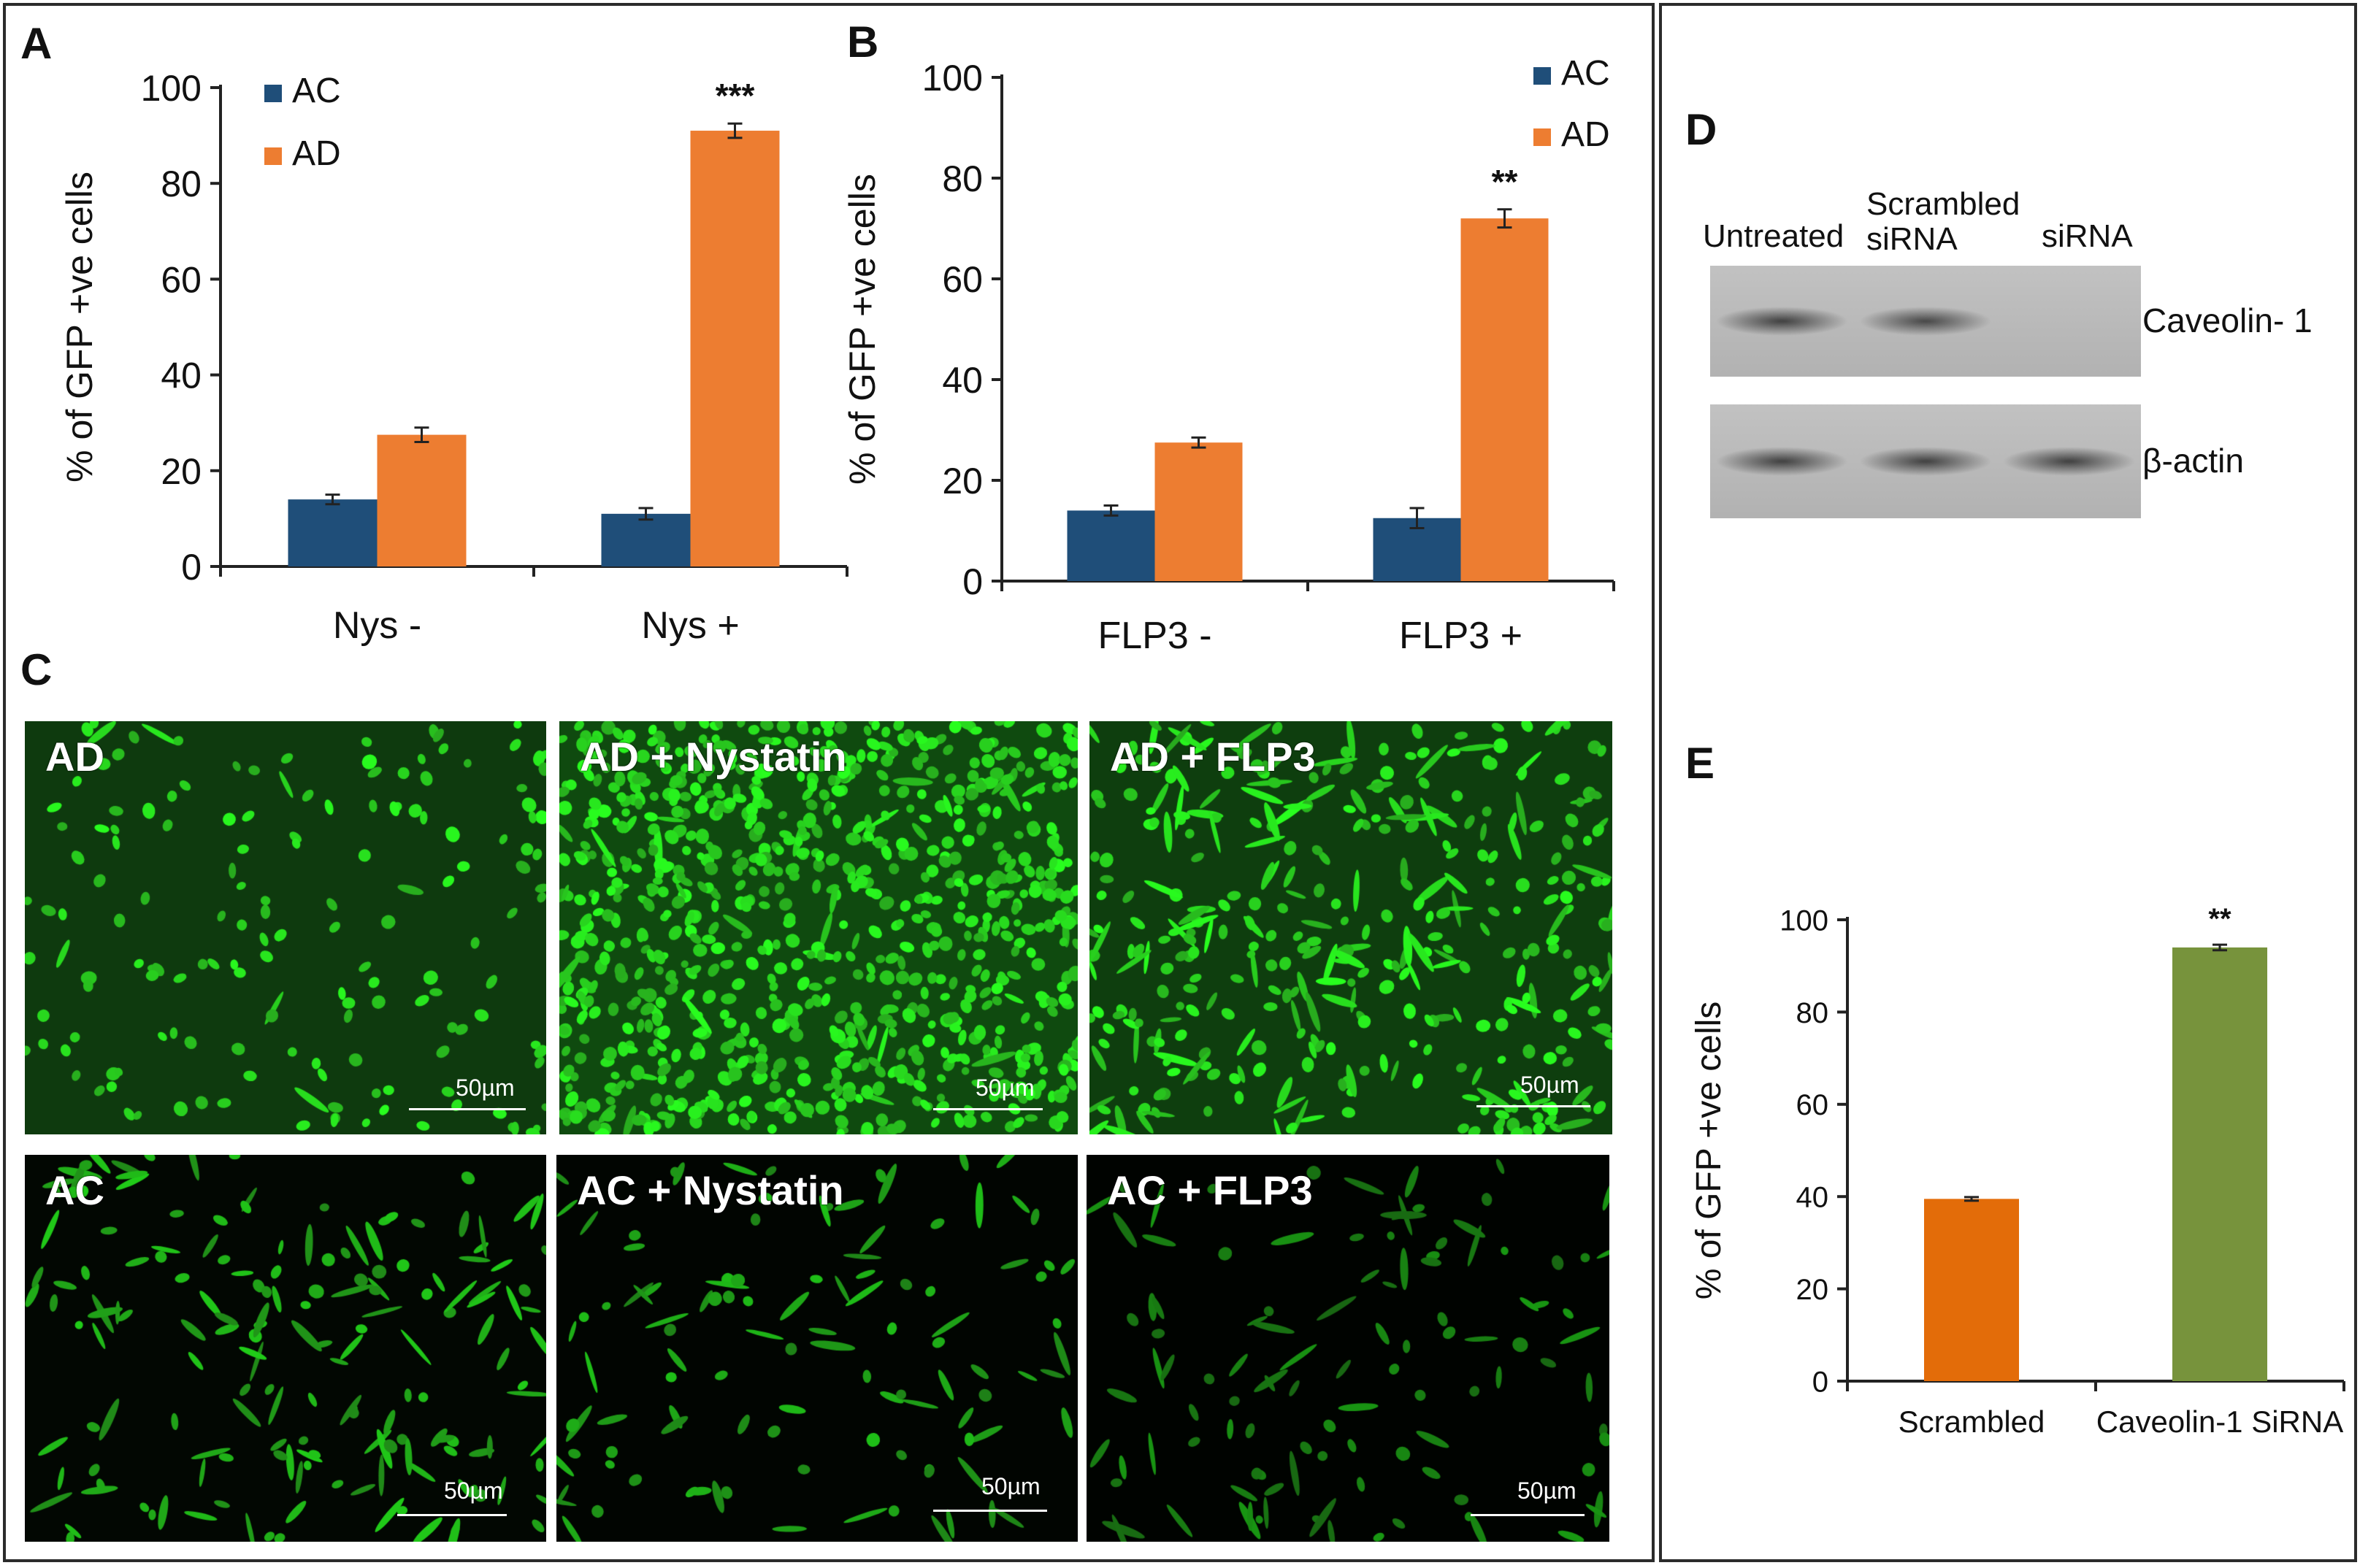 Image resolution: width=2360 pixels, height=1568 pixels. I want to click on blot-band-beta-actin, so click(1925, 461).